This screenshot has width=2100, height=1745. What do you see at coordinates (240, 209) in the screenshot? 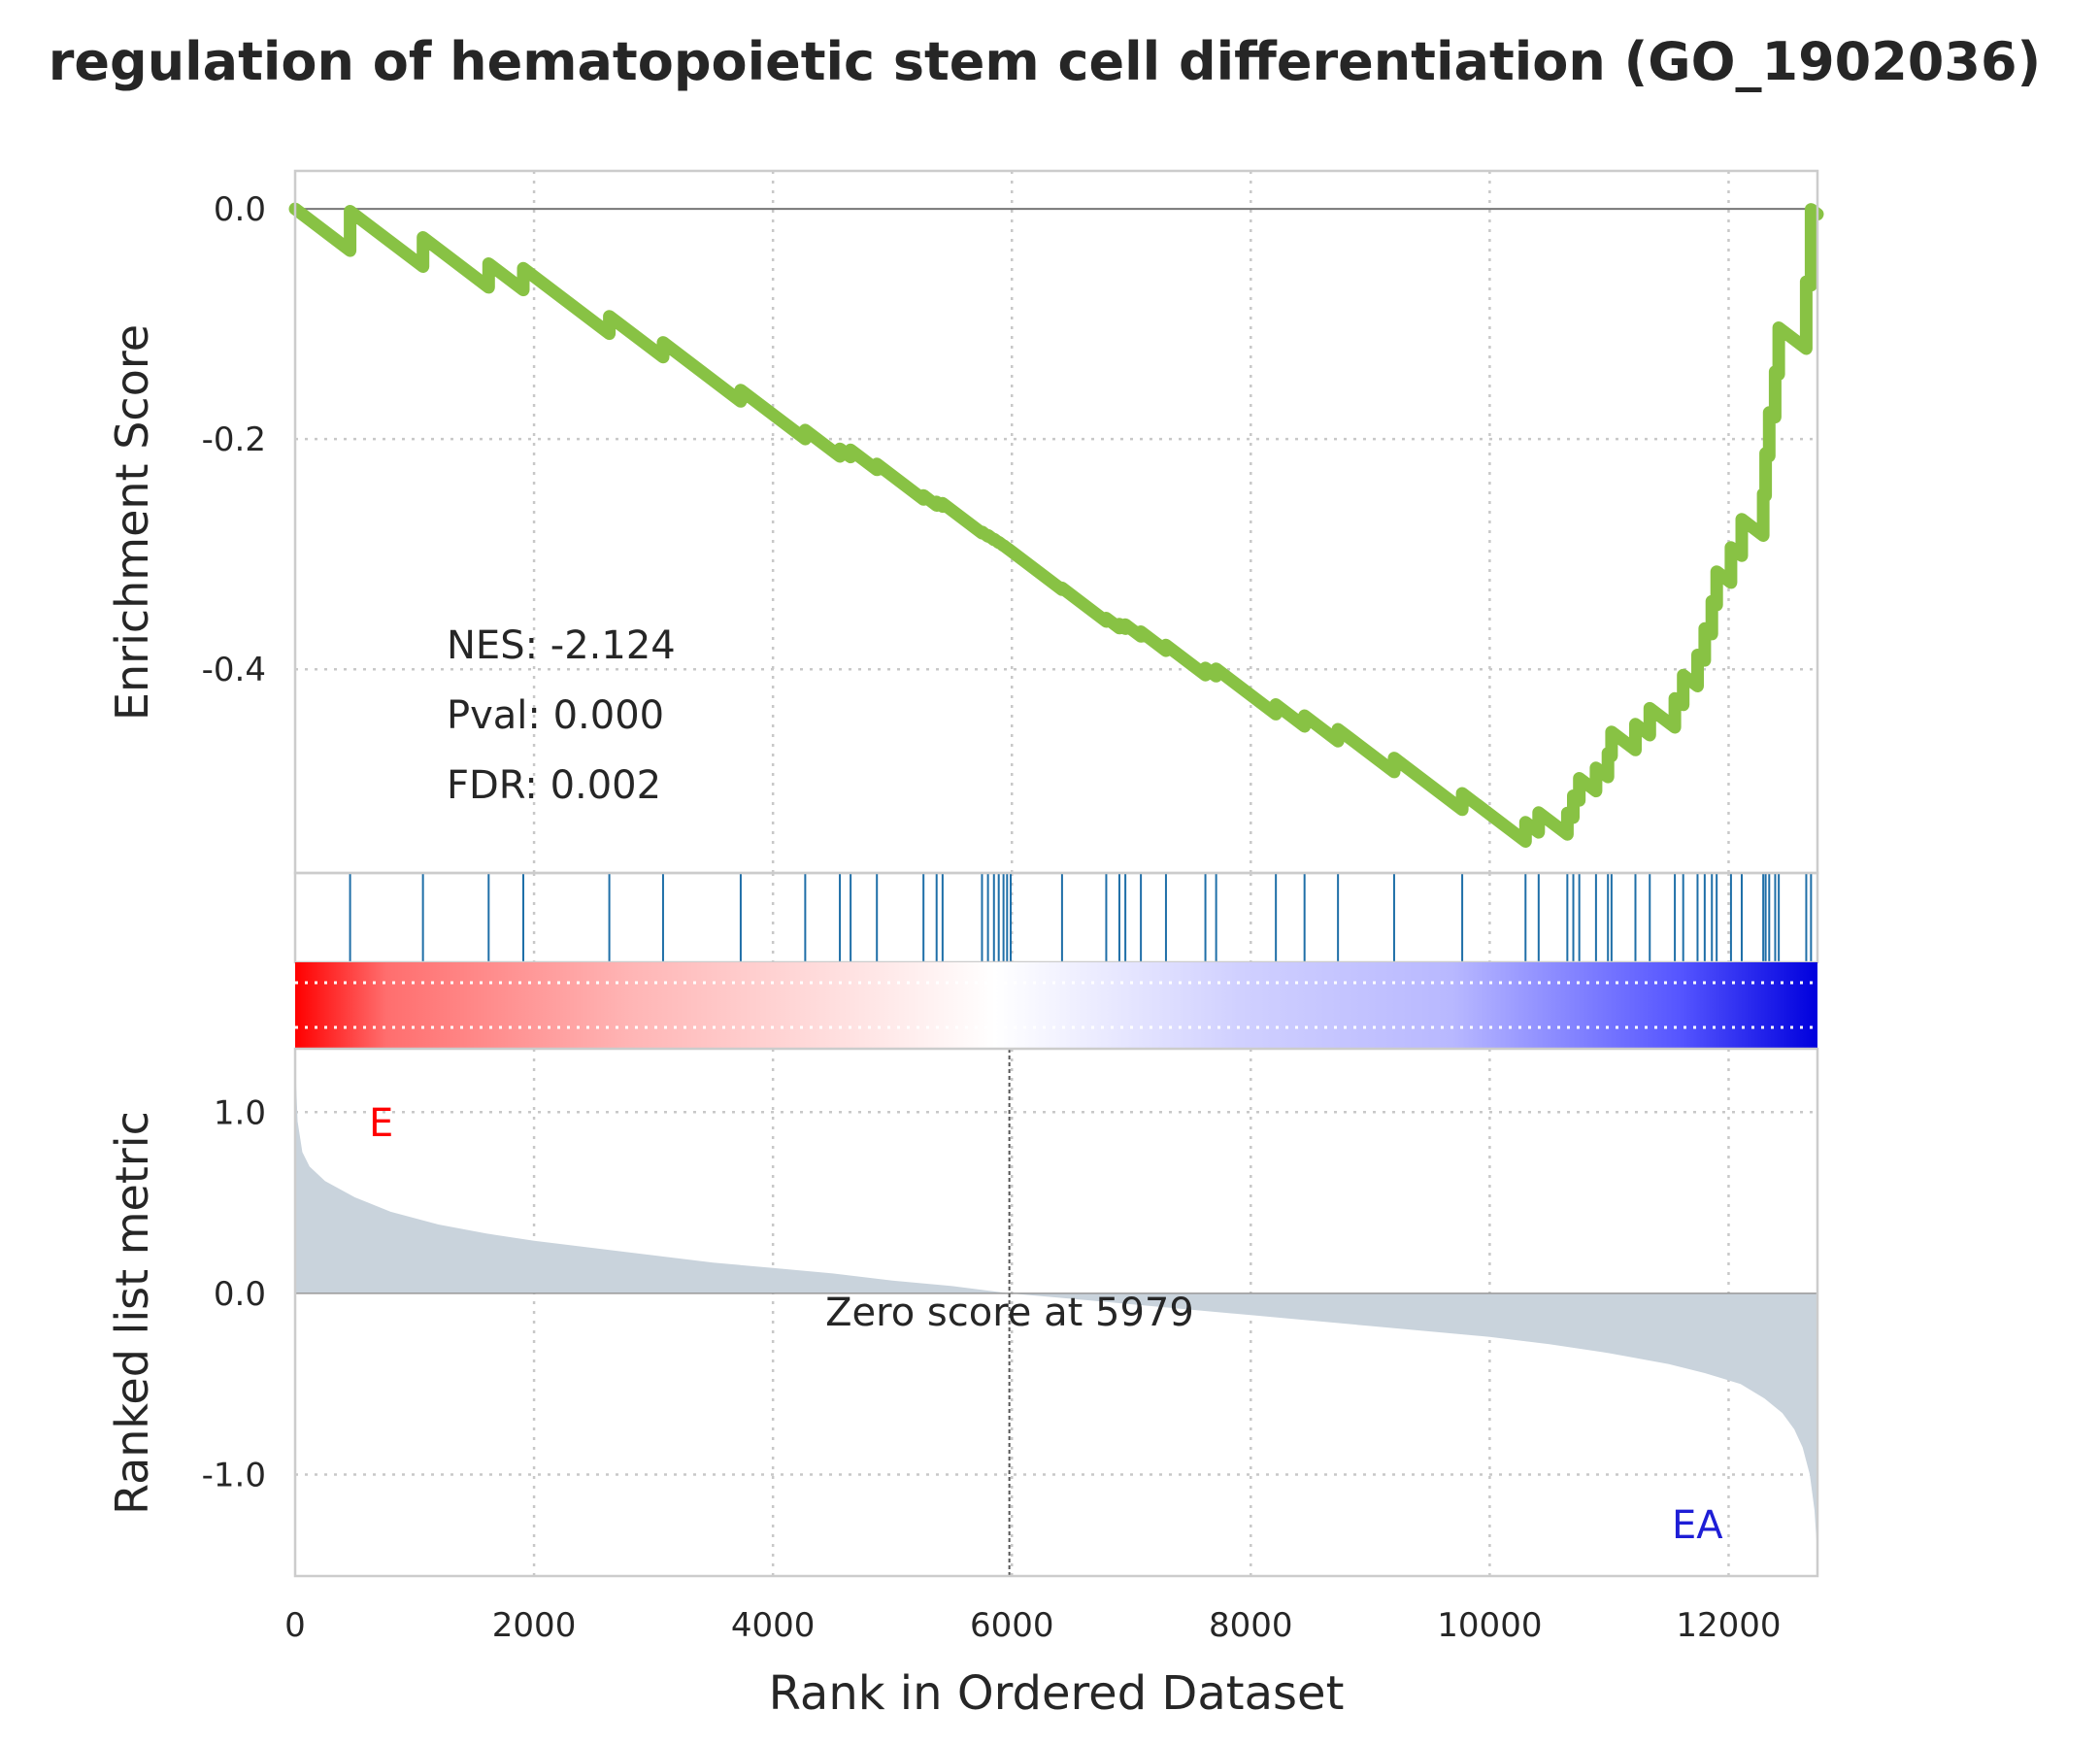
I see `enrichment-y-tick: 0.0` at bounding box center [240, 209].